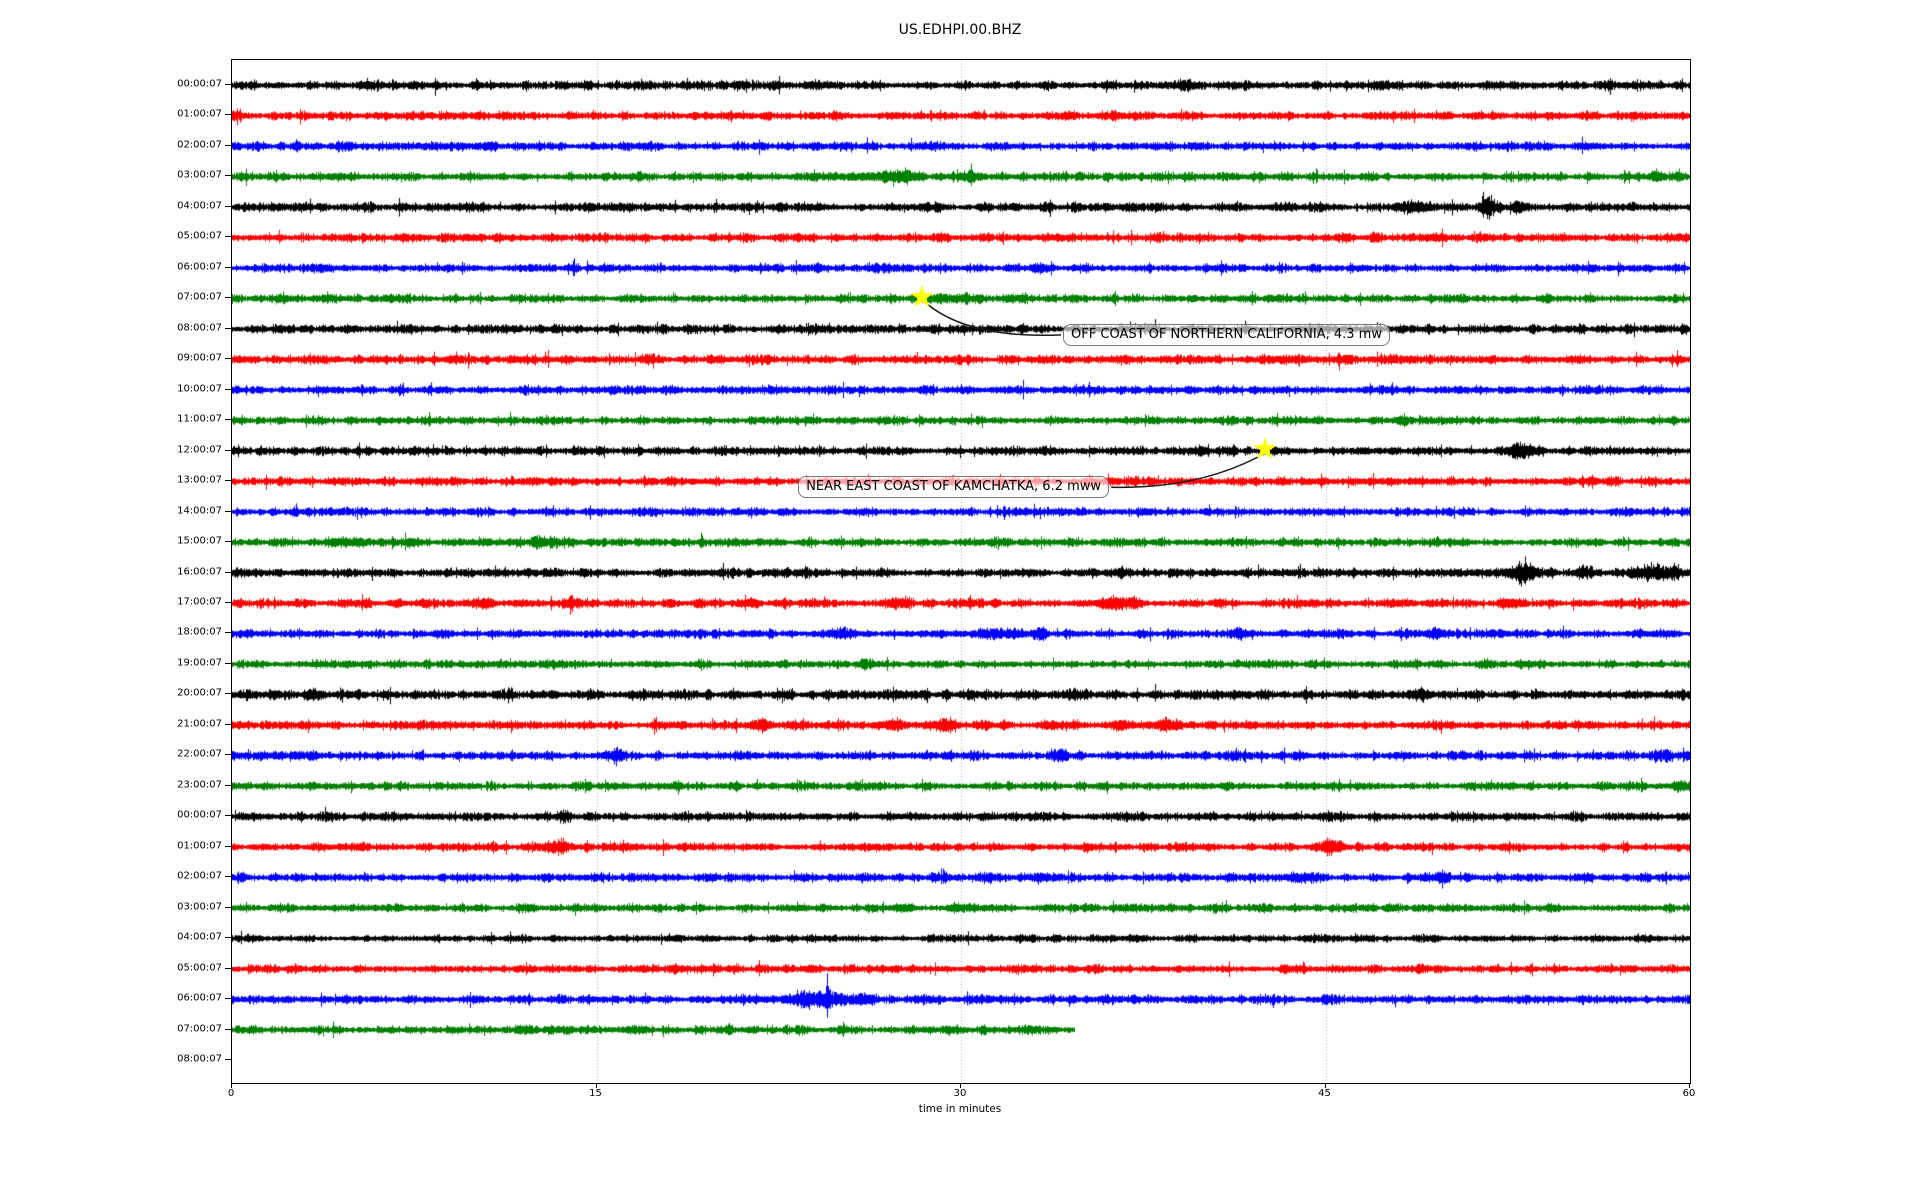  I want to click on y-tick-label: 11:00:07, so click(199, 419).